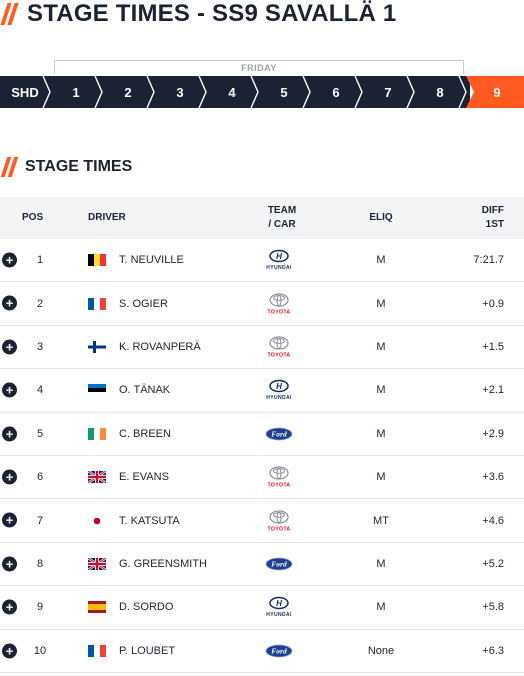 The width and height of the screenshot is (524, 676). I want to click on diff-cell: +2.9, so click(493, 433).